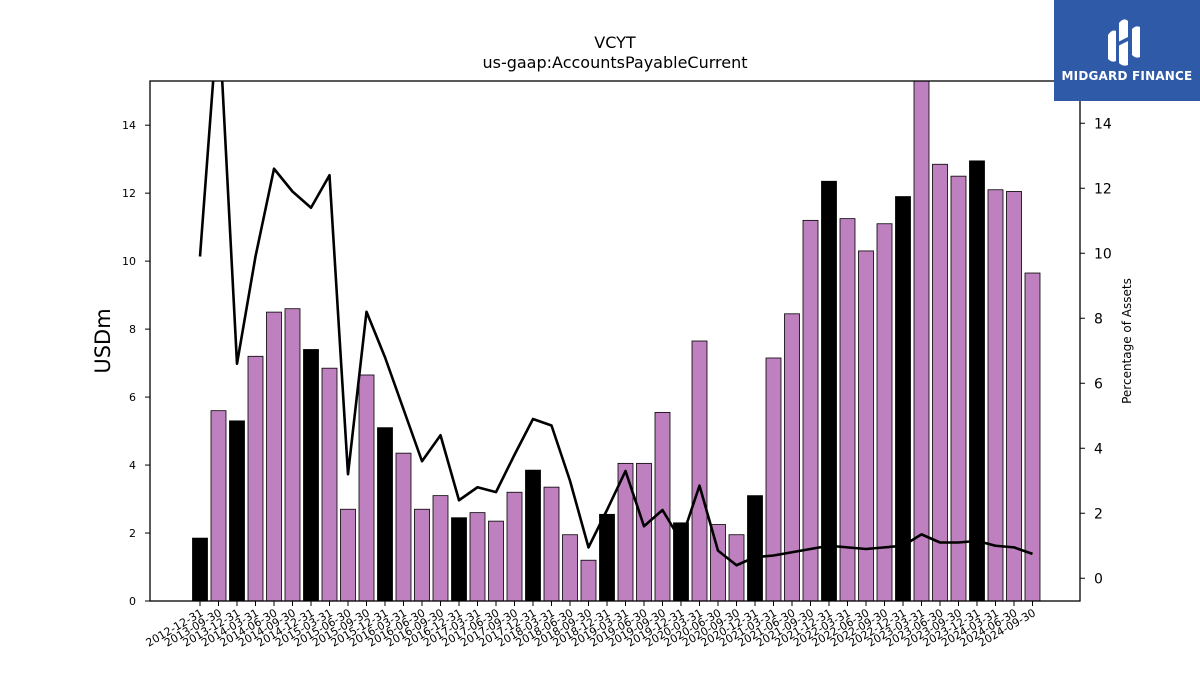  What do you see at coordinates (132, 601) in the screenshot?
I see `y-tick-label: 0` at bounding box center [132, 601].